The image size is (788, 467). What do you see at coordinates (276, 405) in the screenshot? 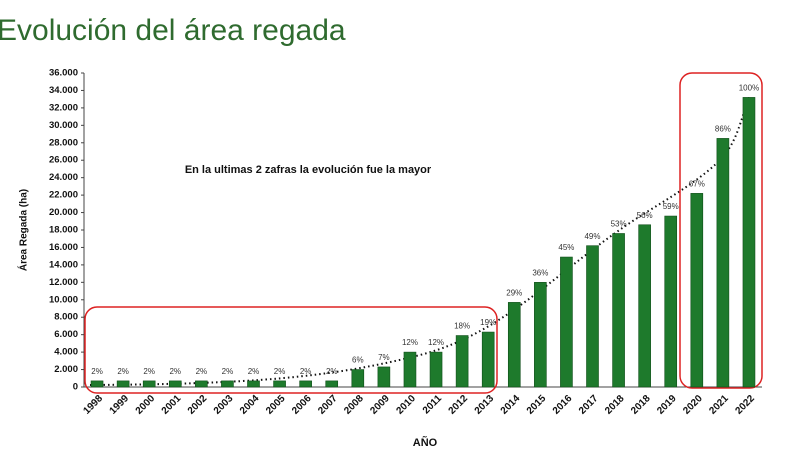
I see `x-tick-label: 2005` at bounding box center [276, 405].